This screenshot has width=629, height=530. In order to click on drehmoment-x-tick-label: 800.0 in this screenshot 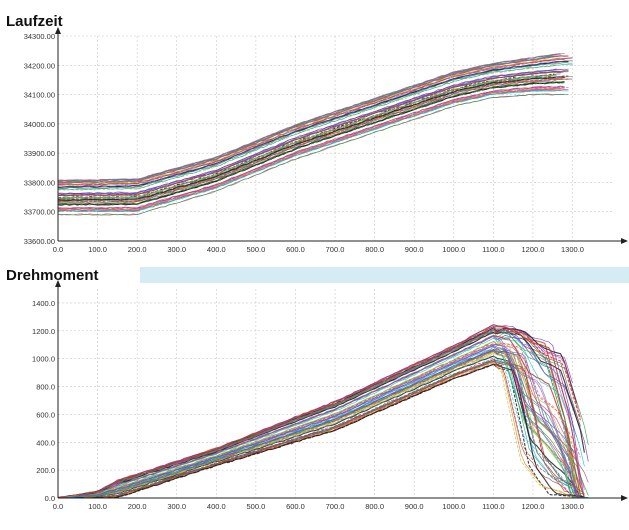, I will do `click(374, 506)`.